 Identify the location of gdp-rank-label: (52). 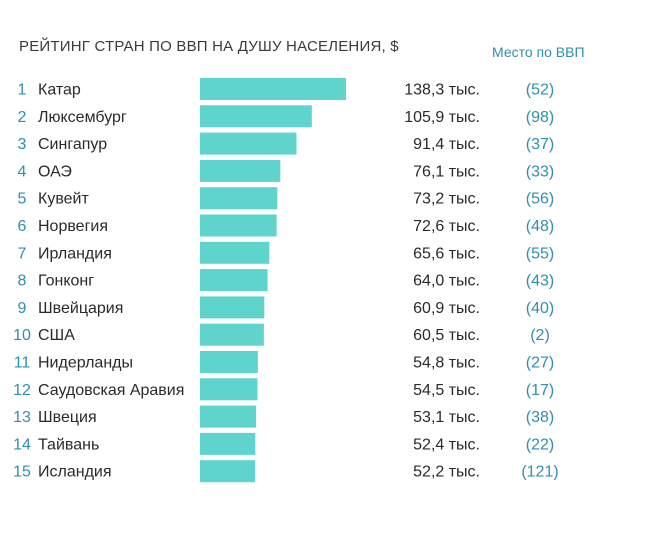
(540, 90).